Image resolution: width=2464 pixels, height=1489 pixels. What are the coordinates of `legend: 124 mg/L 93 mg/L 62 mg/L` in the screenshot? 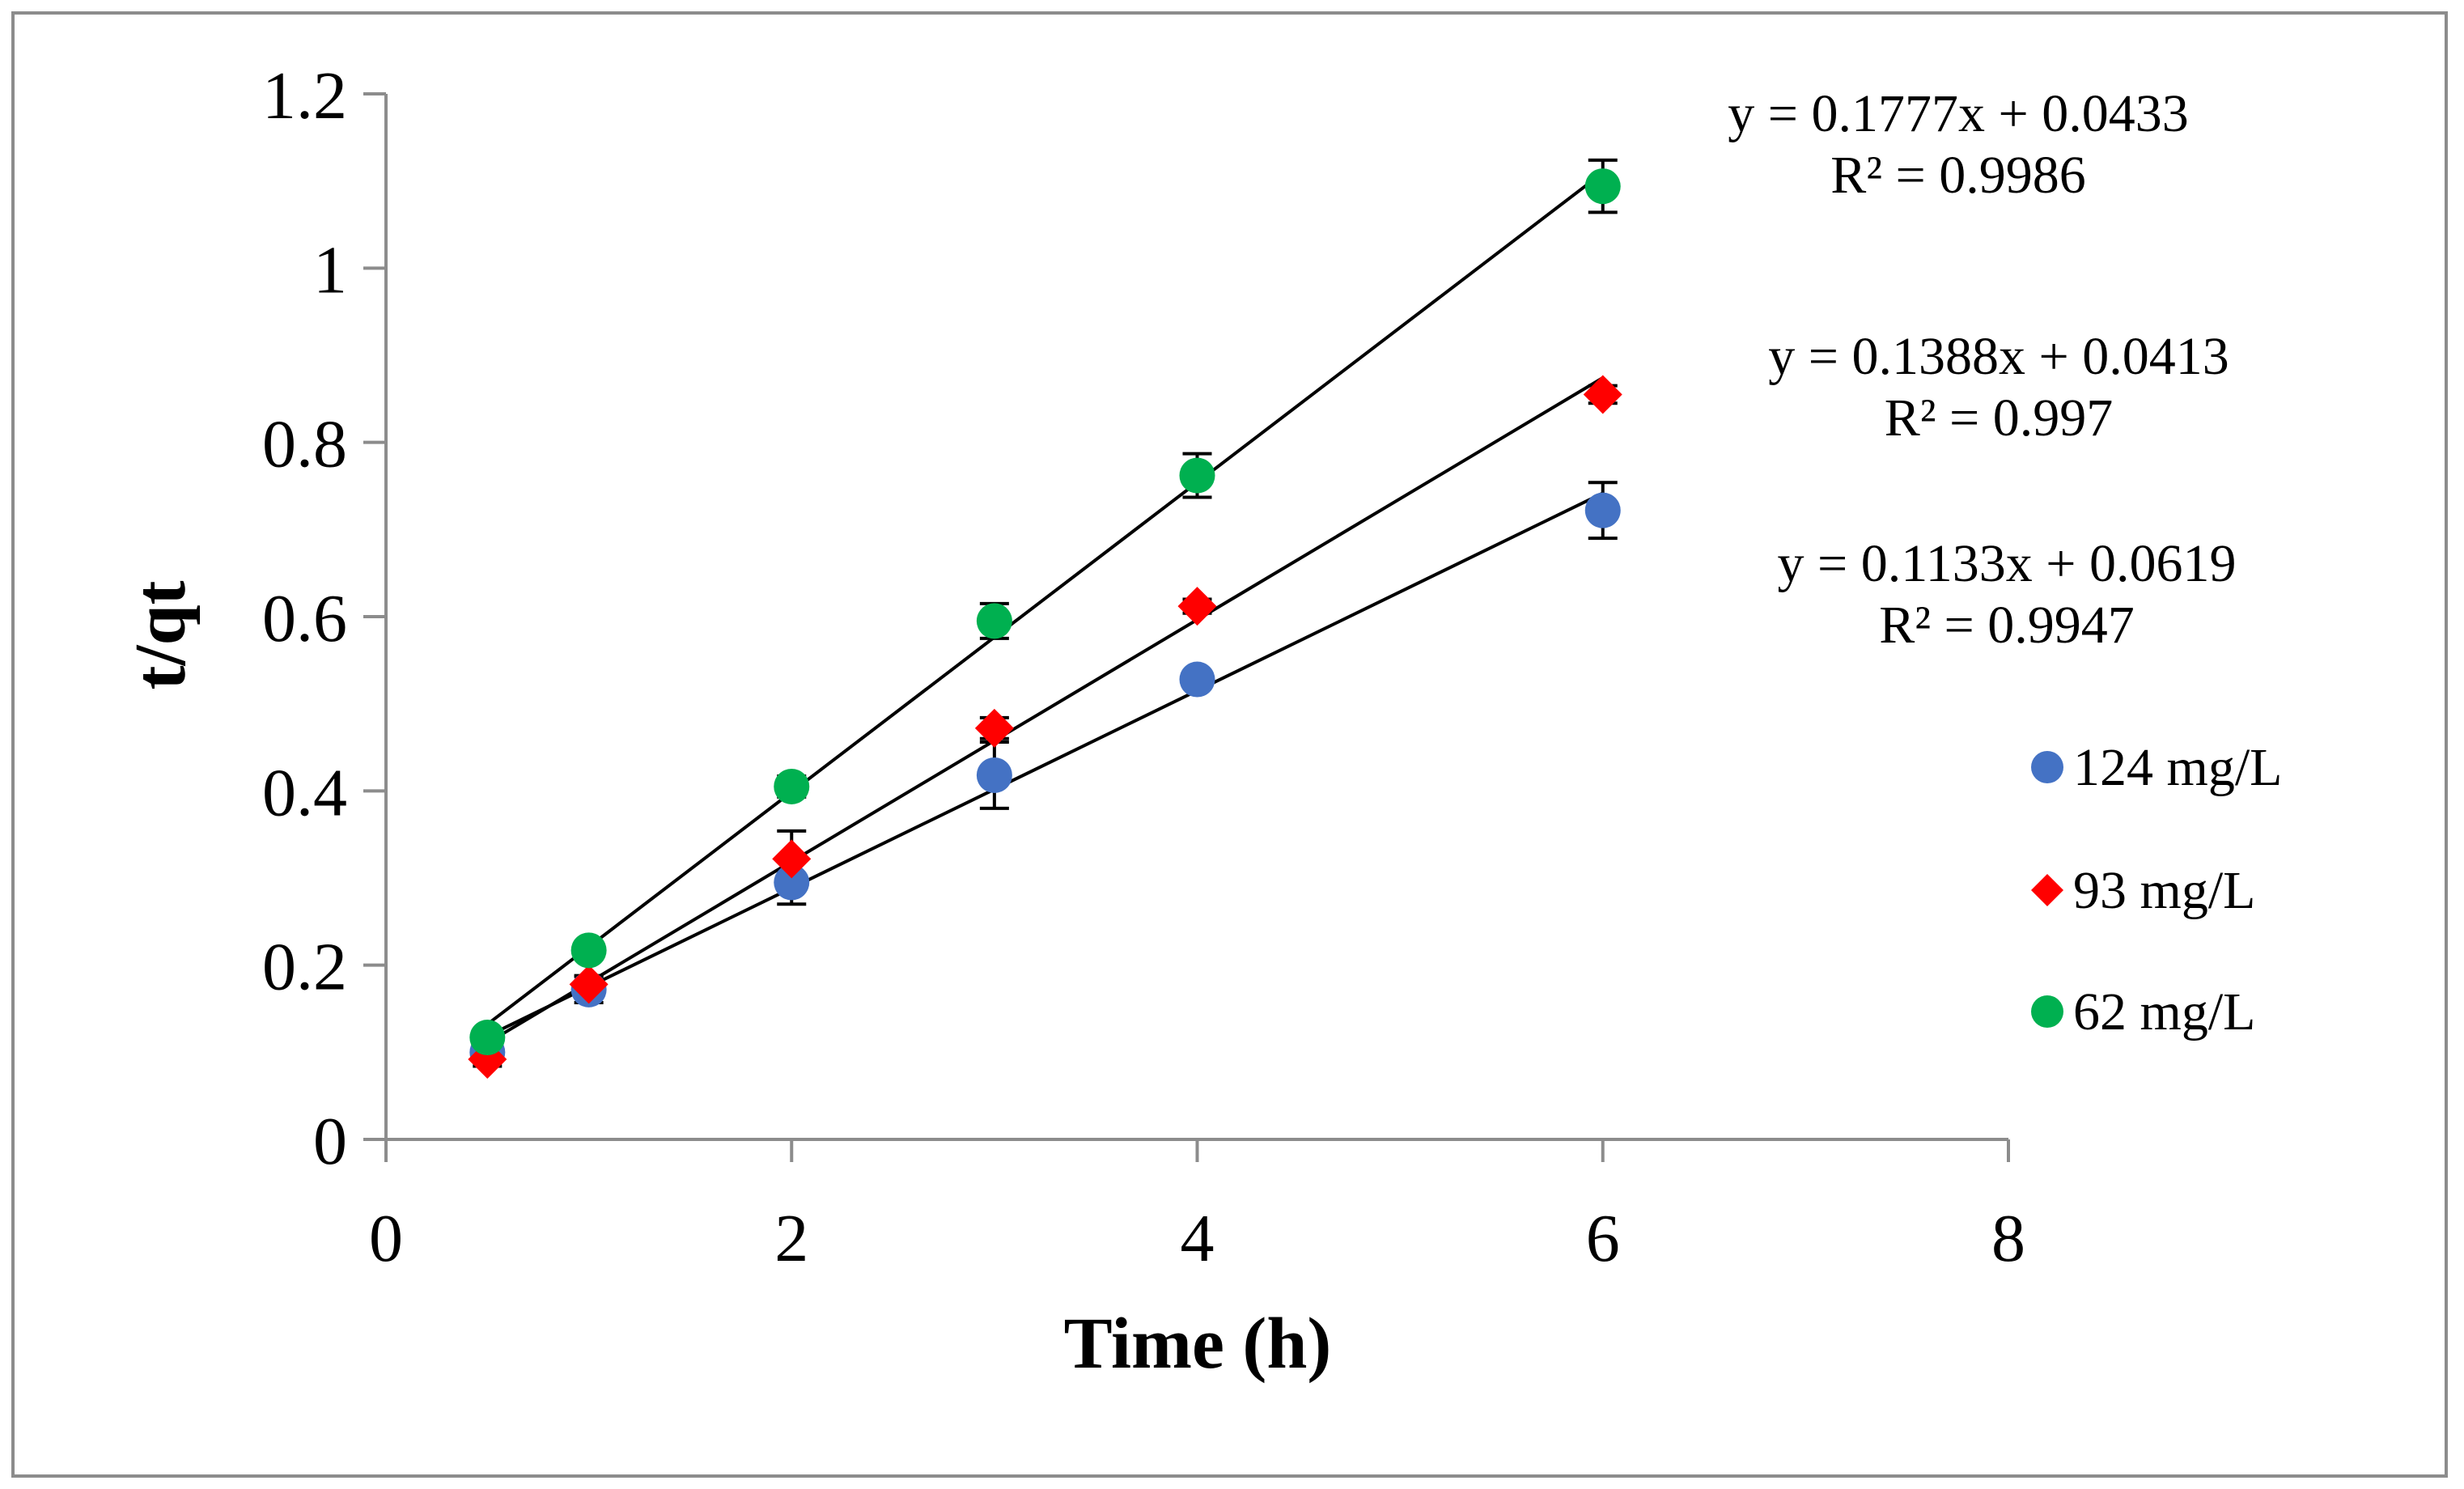 It's located at (2157, 889).